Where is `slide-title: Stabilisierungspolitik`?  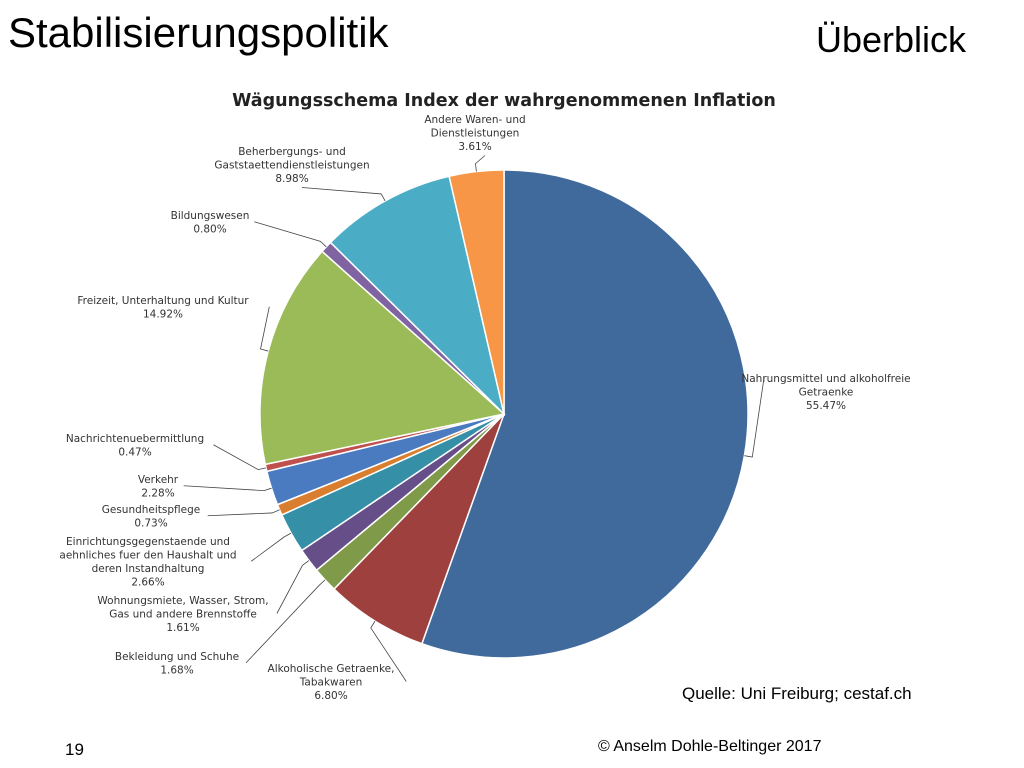 slide-title: Stabilisierungspolitik is located at coordinates (198, 32).